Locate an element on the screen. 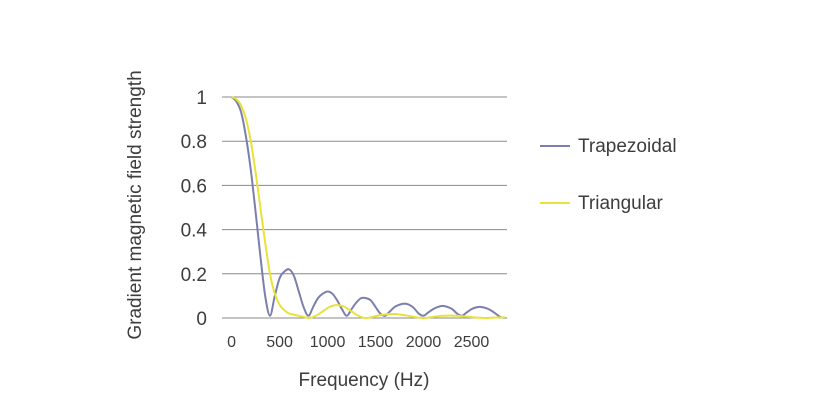  legend: Trapezoidal Triangular is located at coordinates (608, 175).